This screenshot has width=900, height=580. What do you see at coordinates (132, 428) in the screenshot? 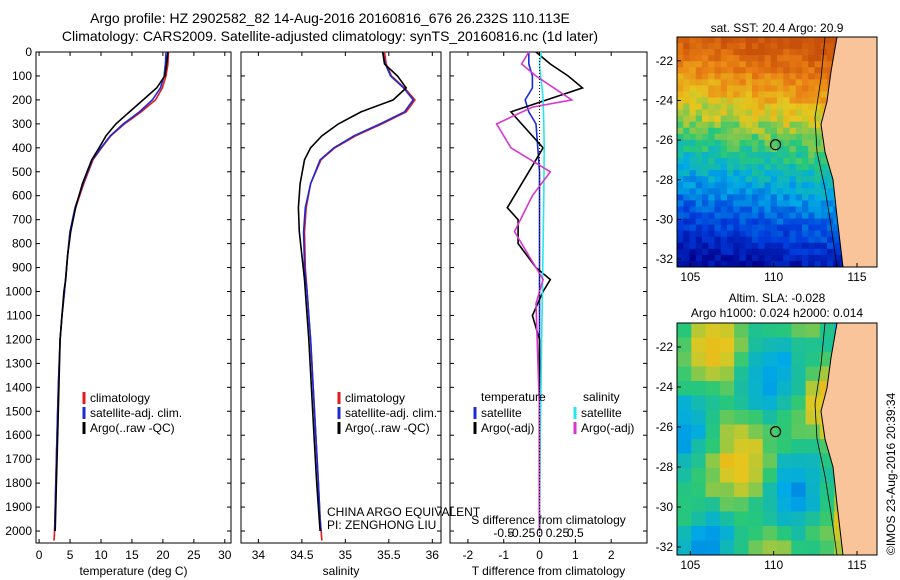
I see `legend-label: Argo(..raw -QC)` at bounding box center [132, 428].